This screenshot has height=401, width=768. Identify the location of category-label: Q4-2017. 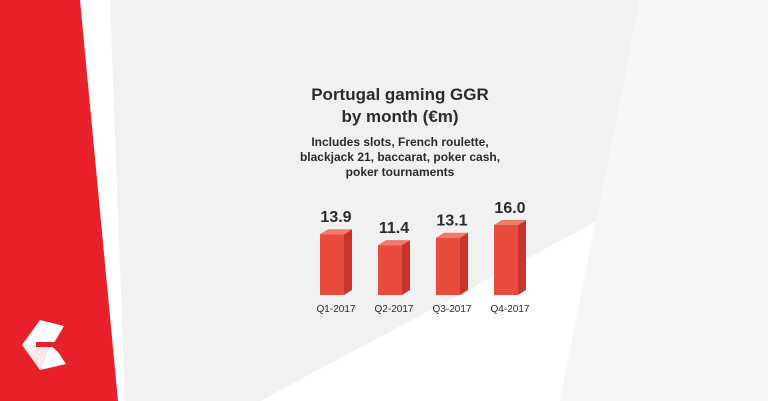
(510, 309).